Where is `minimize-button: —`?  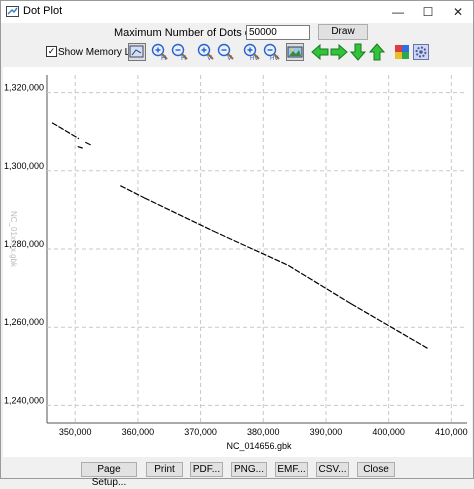 minimize-button: — is located at coordinates (398, 12).